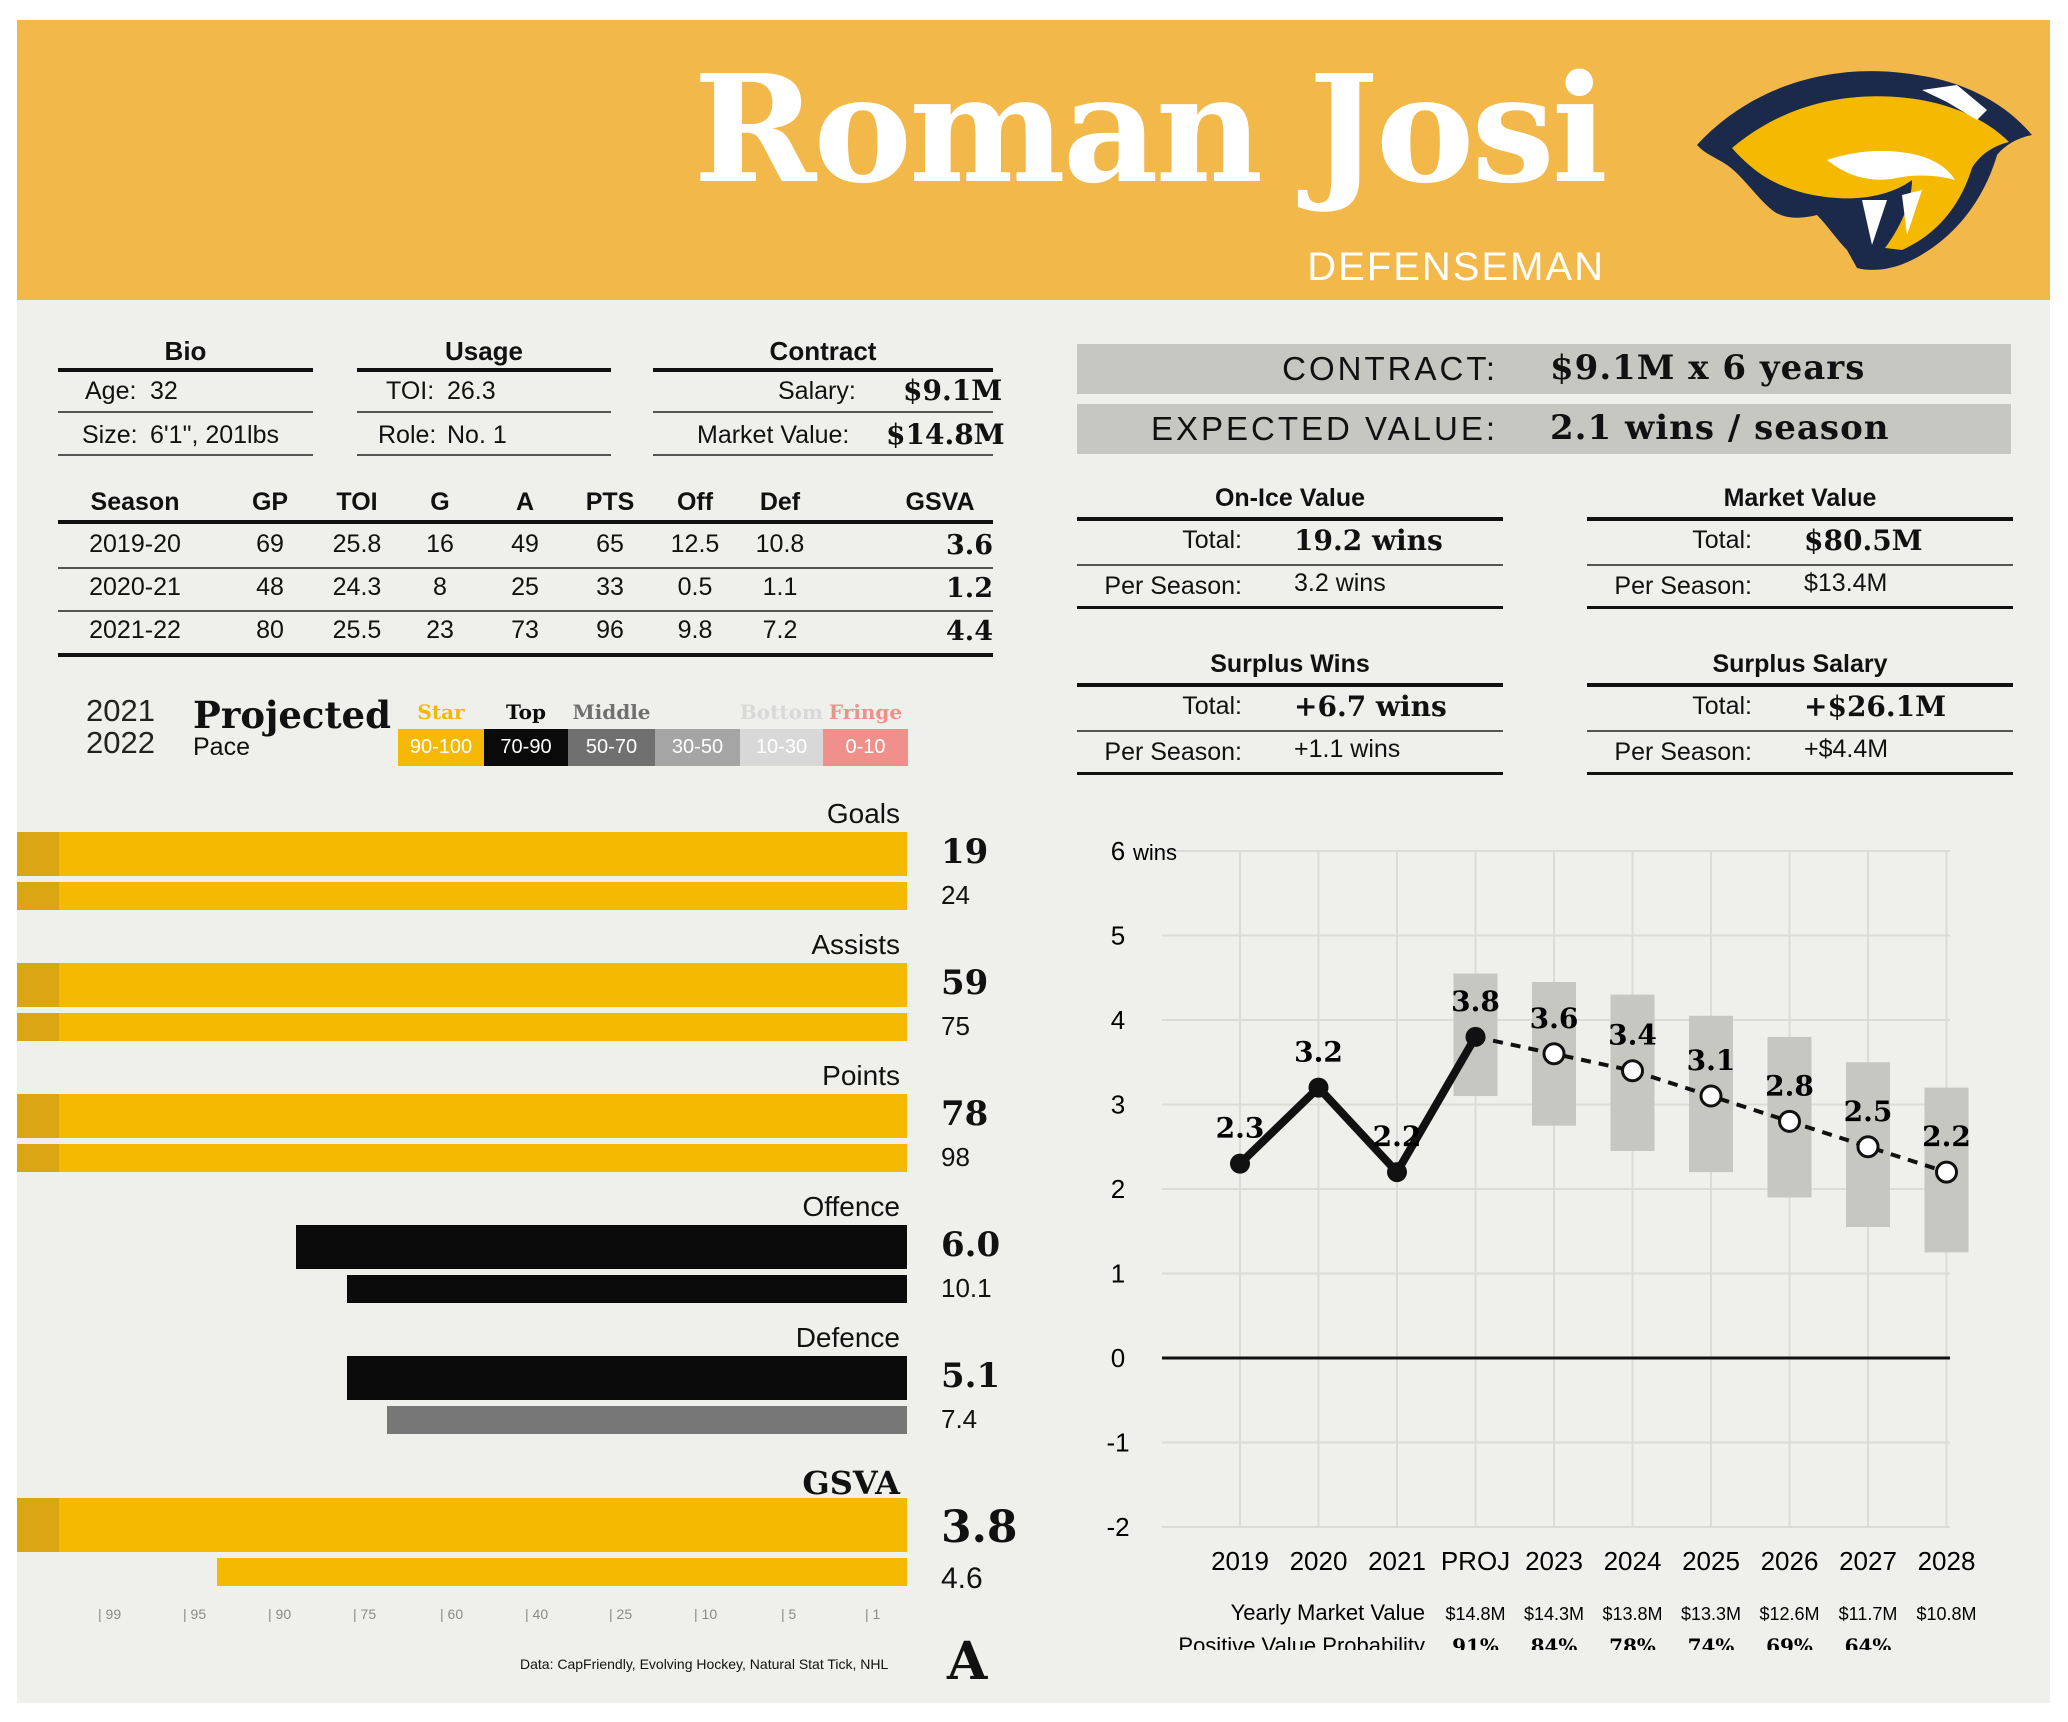  What do you see at coordinates (365, 1614) in the screenshot?
I see `percentile-tick: | 75` at bounding box center [365, 1614].